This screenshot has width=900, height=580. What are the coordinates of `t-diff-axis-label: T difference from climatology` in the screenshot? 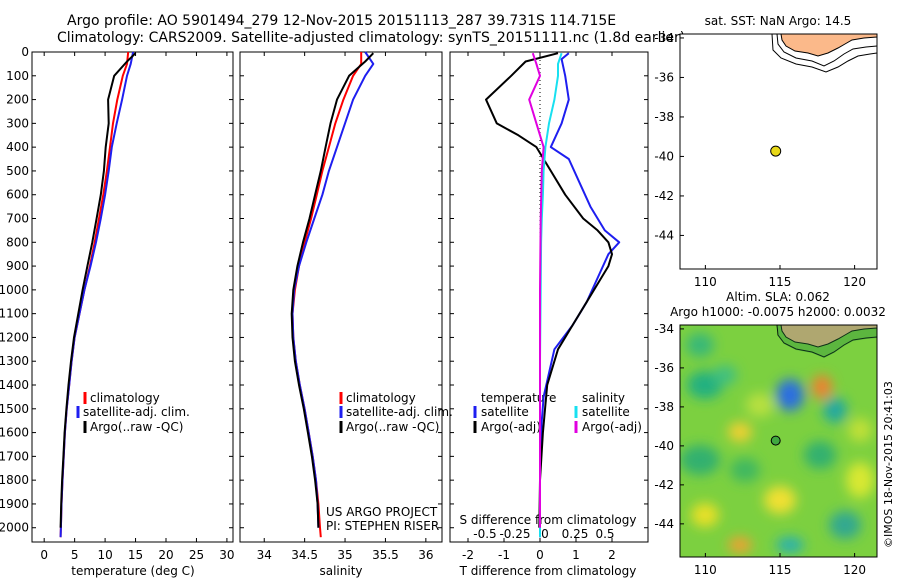 It's located at (548, 571).